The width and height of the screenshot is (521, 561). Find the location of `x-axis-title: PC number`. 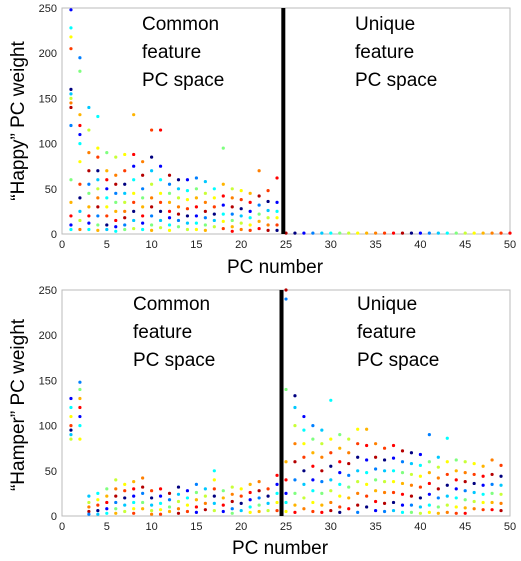

x-axis-title: PC number is located at coordinates (275, 267).